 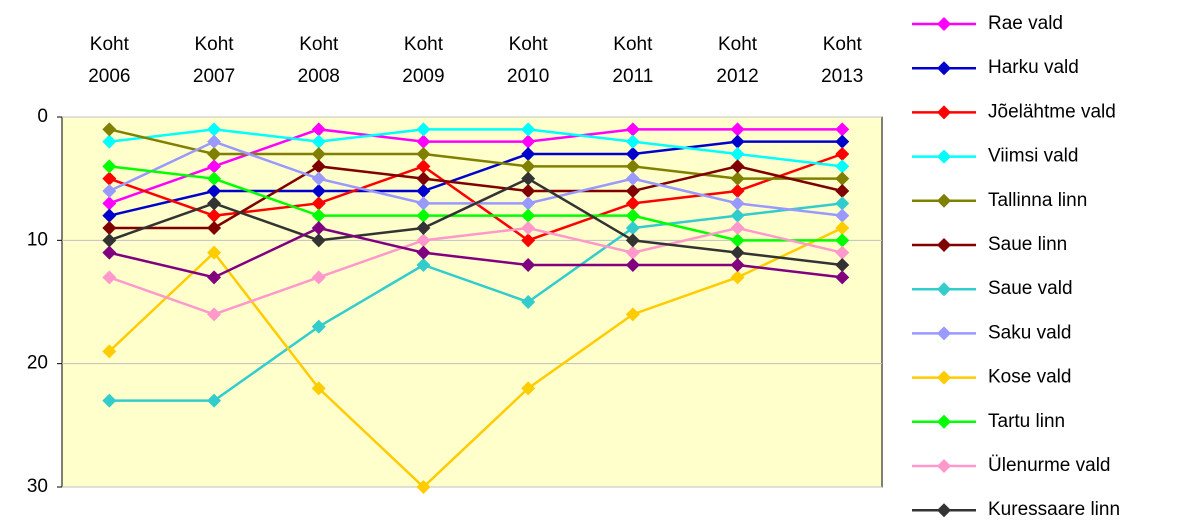 What do you see at coordinates (528, 60) in the screenshot?
I see `x-tick-label: Koht 2010` at bounding box center [528, 60].